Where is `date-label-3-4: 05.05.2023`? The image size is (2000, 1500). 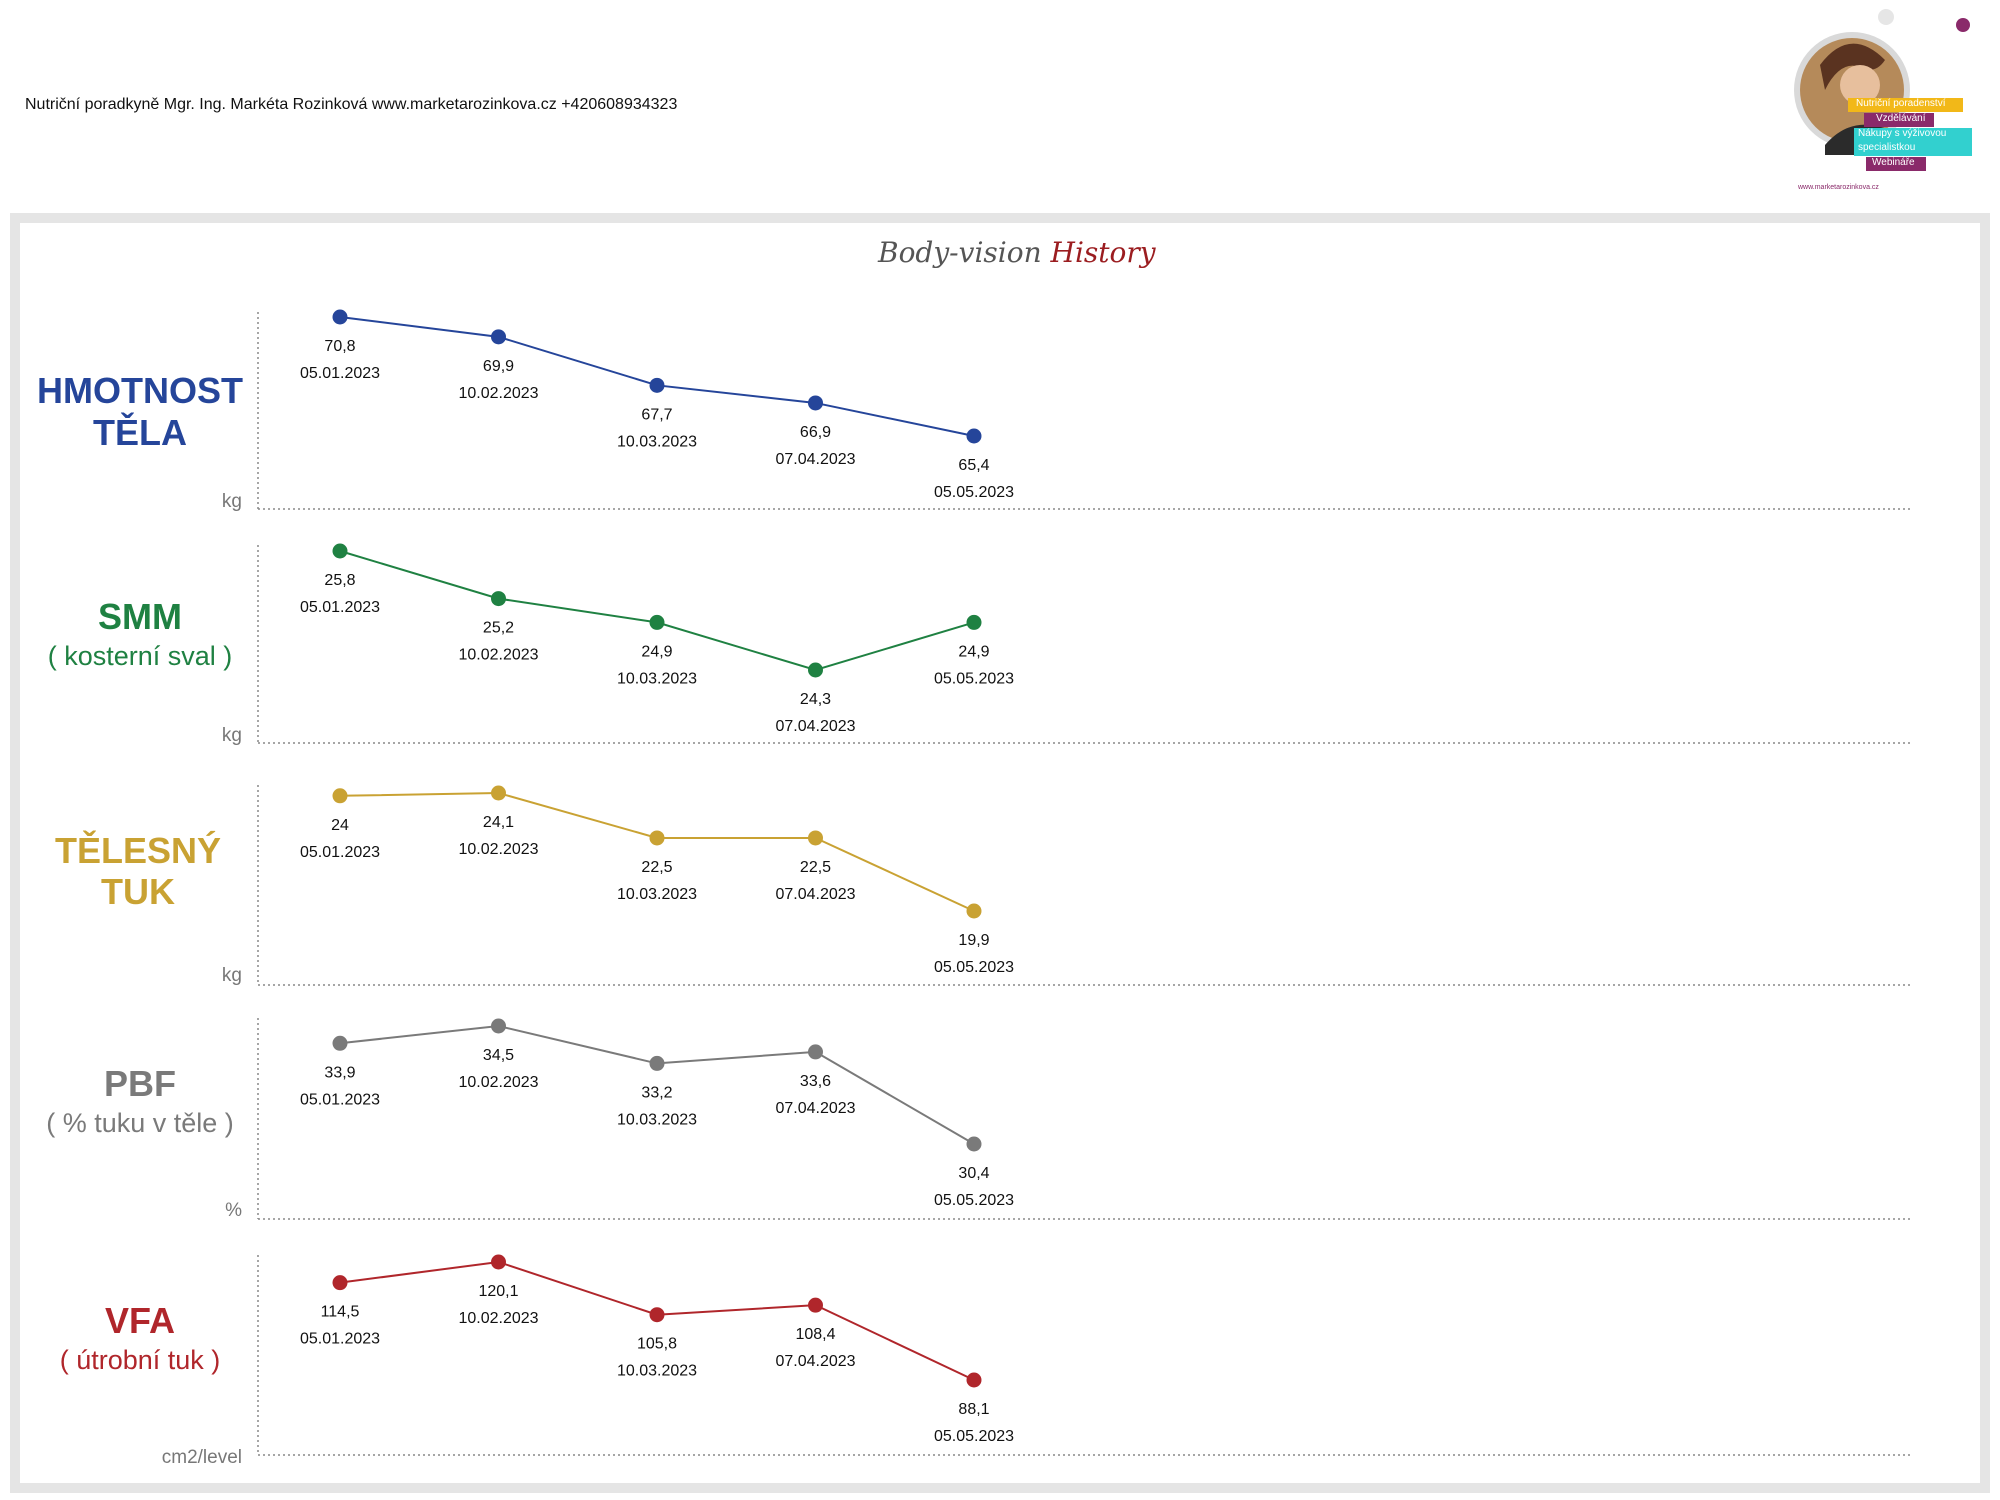
date-label-3-4: 05.05.2023 is located at coordinates (974, 1200).